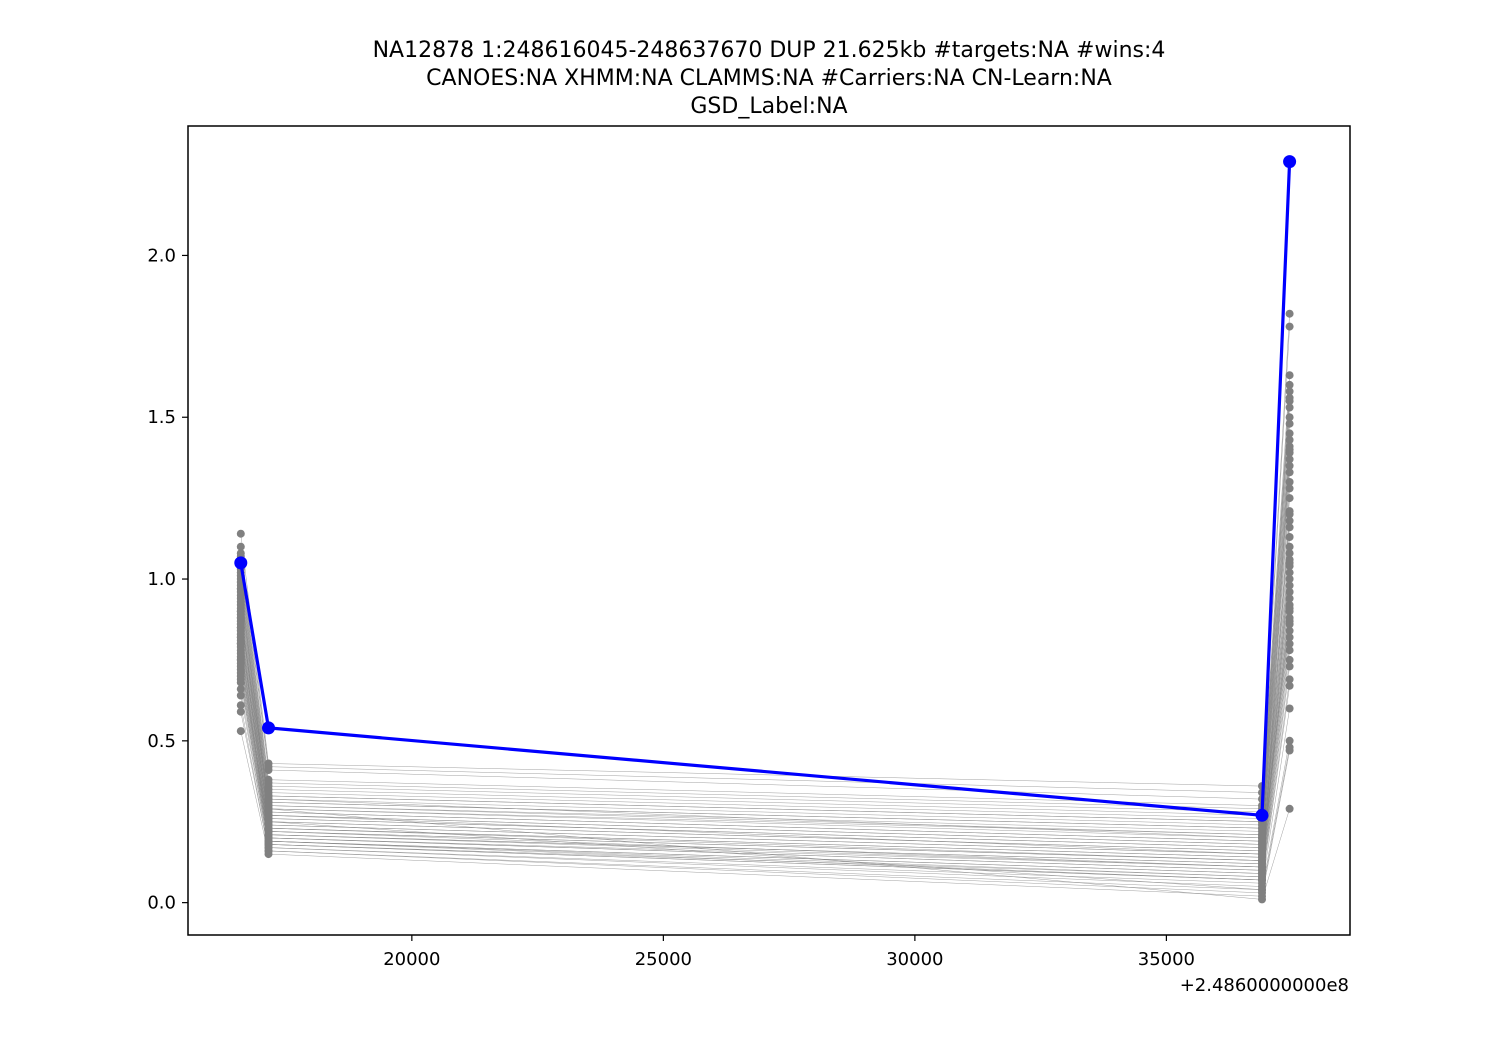 The height and width of the screenshot is (1050, 1500). Describe the element at coordinates (768, 106) in the screenshot. I see `chart-title-line-3: GSD_Label:NA` at that location.